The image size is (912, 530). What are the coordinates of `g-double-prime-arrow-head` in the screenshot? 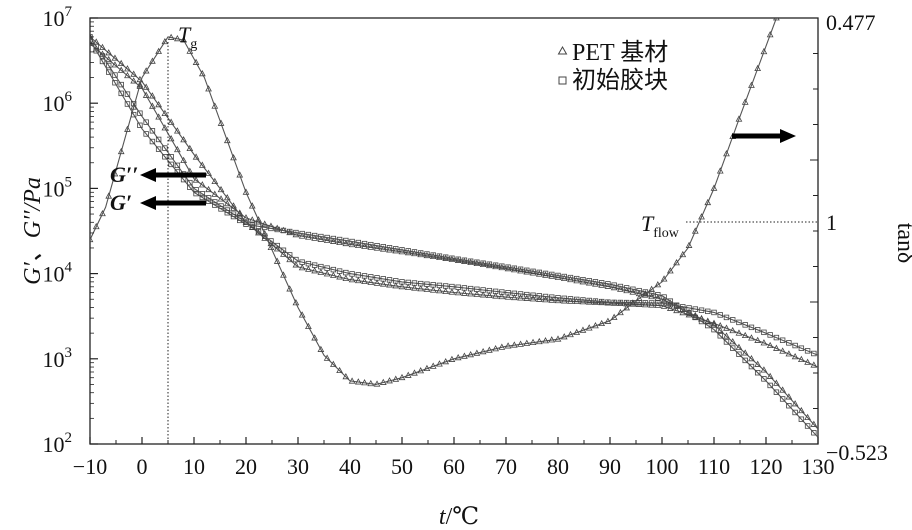 It's located at (148, 175).